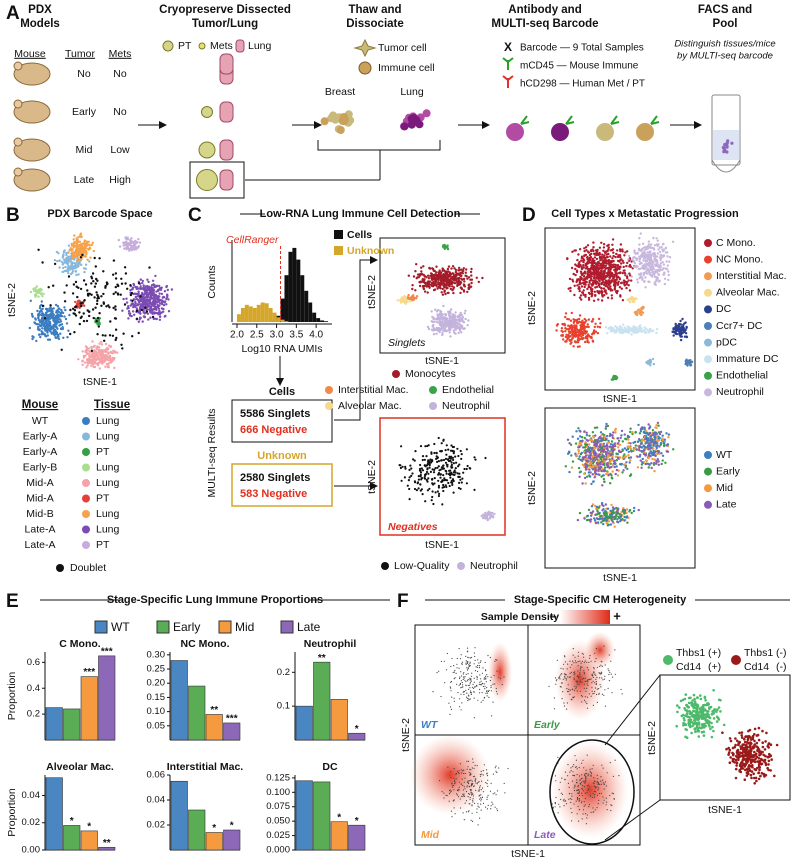 This screenshot has width=800, height=860. I want to click on legend-text: Monocytes, so click(430, 374).